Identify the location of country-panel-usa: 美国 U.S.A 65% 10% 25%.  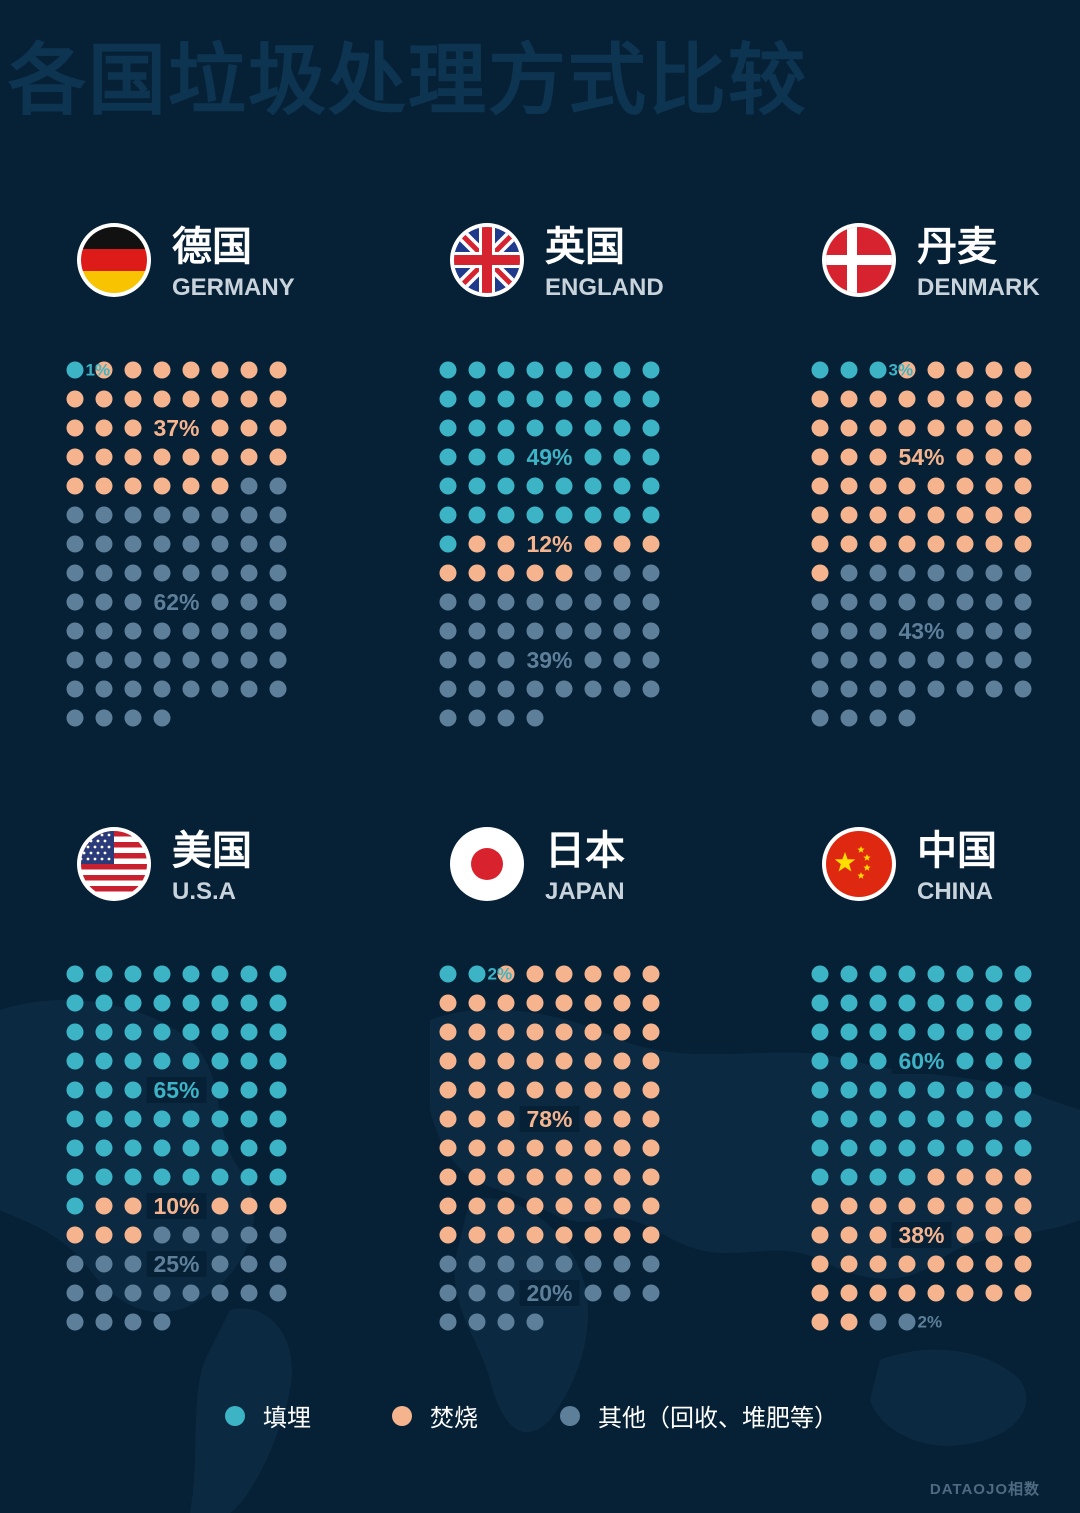
(218, 1084).